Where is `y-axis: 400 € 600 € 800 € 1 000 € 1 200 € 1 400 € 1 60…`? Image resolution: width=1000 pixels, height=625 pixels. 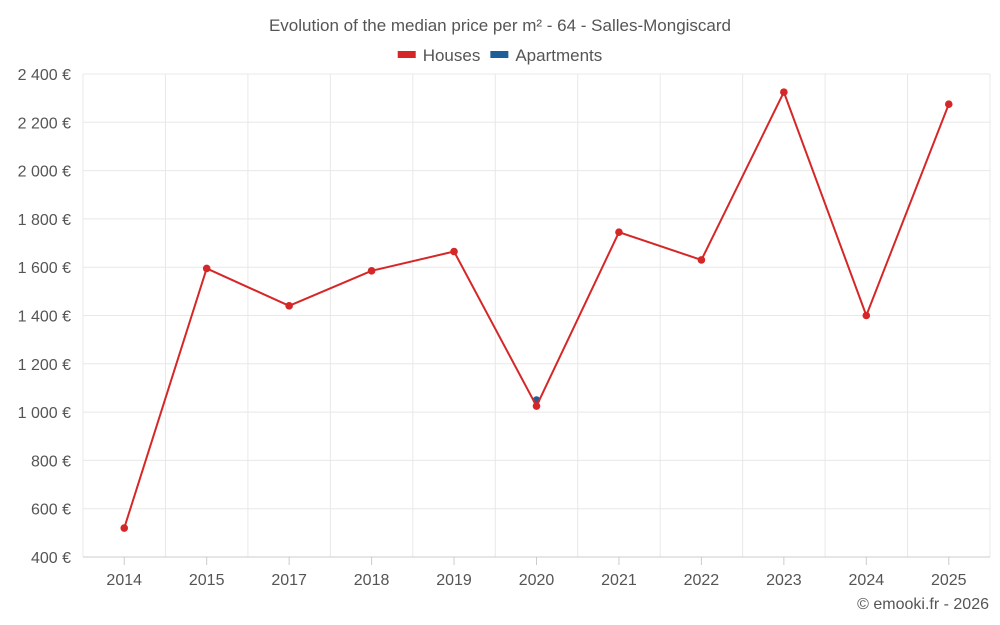 y-axis: 400 € 600 € 800 € 1 000 € 1 200 € 1 400 € 1 60… is located at coordinates (44, 317).